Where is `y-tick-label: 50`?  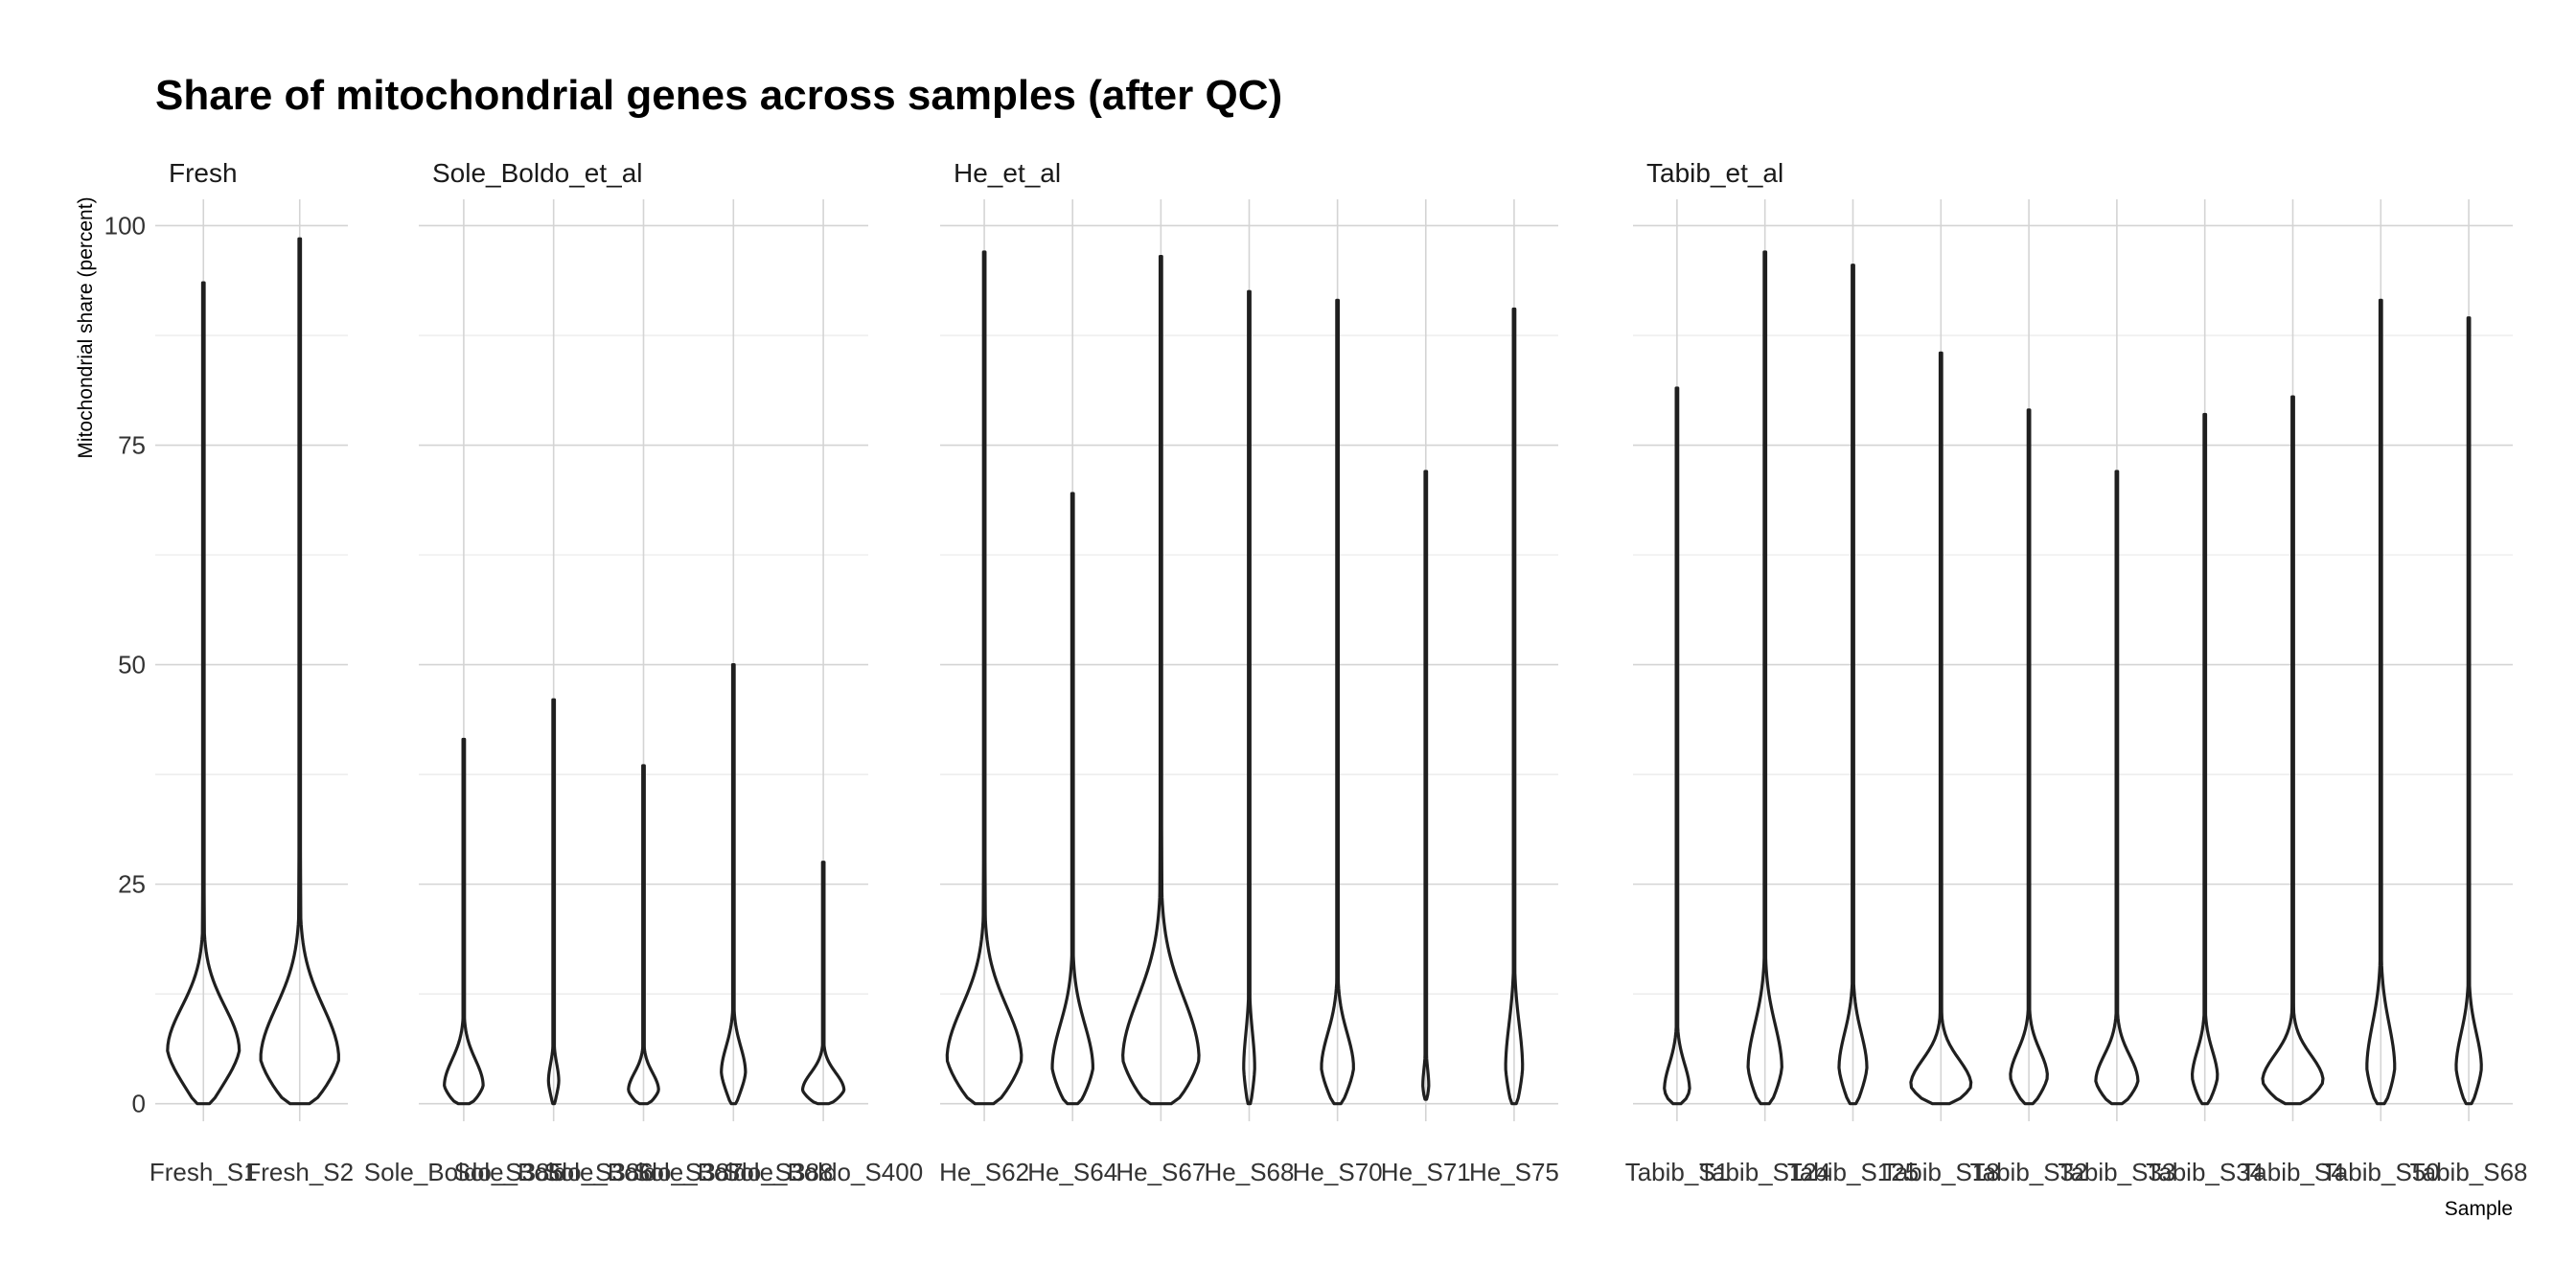
y-tick-label: 50 is located at coordinates (132, 665).